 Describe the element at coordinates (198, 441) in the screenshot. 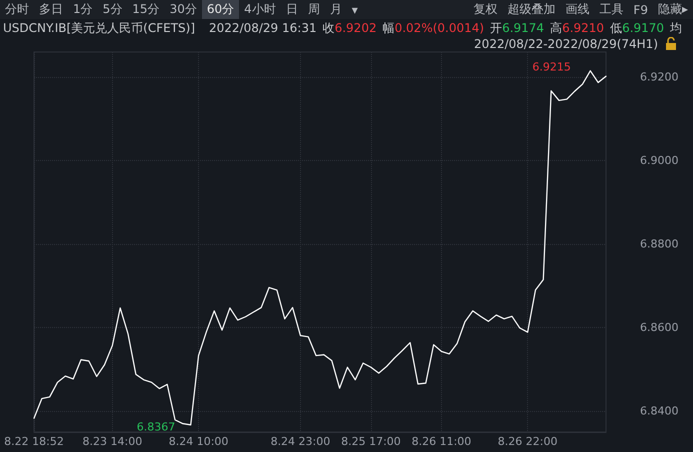

I see `x-tick-label: 8.24 10:00` at that location.